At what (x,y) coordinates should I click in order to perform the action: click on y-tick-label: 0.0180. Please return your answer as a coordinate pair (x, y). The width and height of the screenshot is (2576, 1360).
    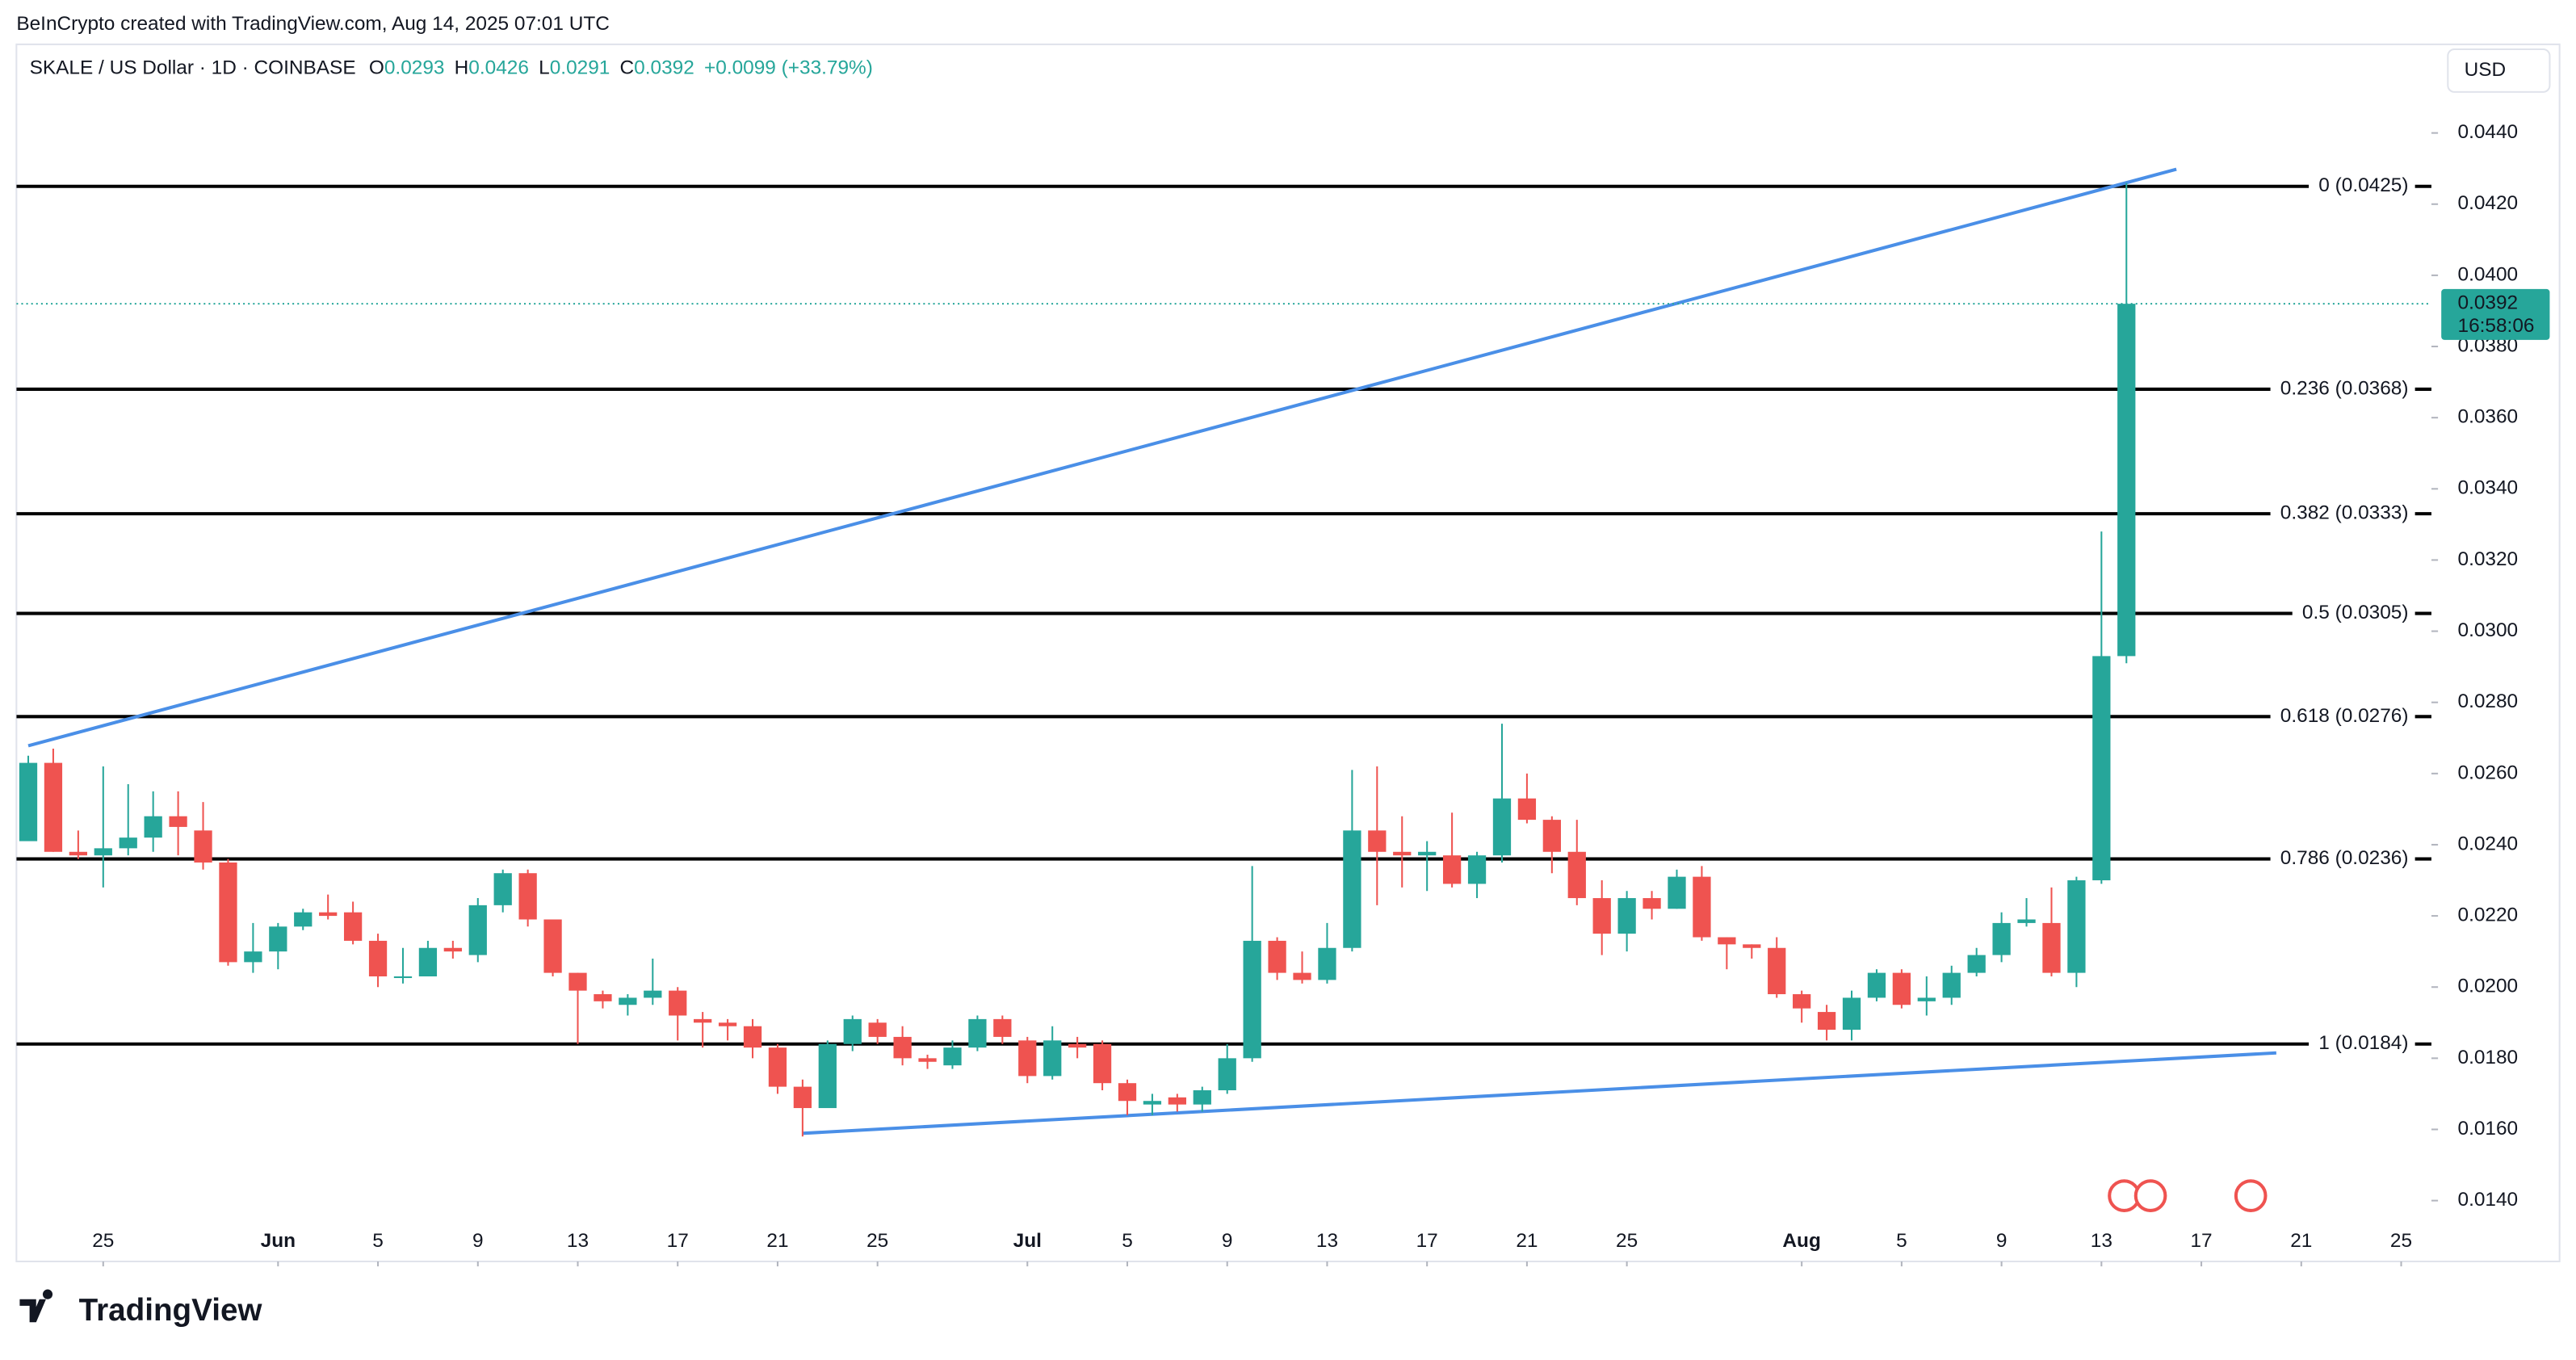
    Looking at the image, I should click on (2488, 1057).